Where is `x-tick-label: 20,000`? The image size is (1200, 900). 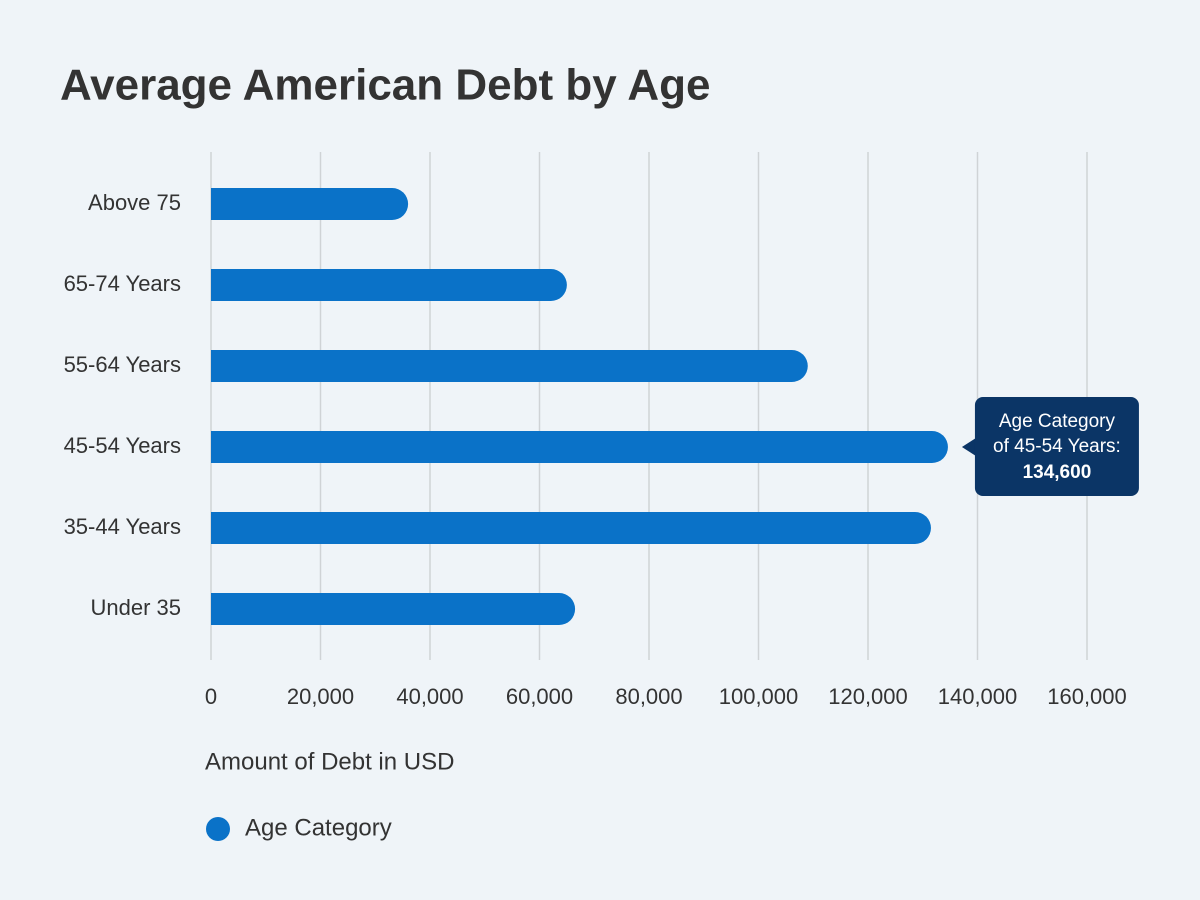 x-tick-label: 20,000 is located at coordinates (320, 696).